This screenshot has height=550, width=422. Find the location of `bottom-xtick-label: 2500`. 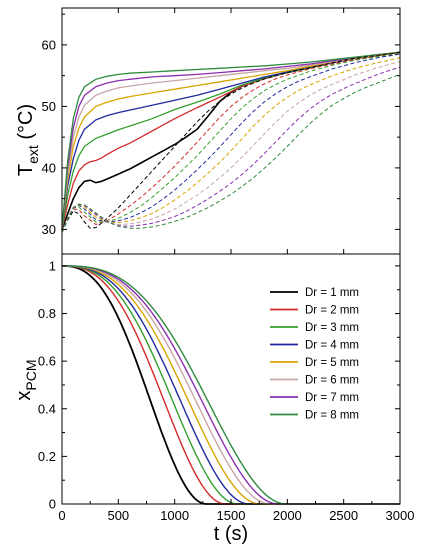

bottom-xtick-label: 2500 is located at coordinates (343, 515).